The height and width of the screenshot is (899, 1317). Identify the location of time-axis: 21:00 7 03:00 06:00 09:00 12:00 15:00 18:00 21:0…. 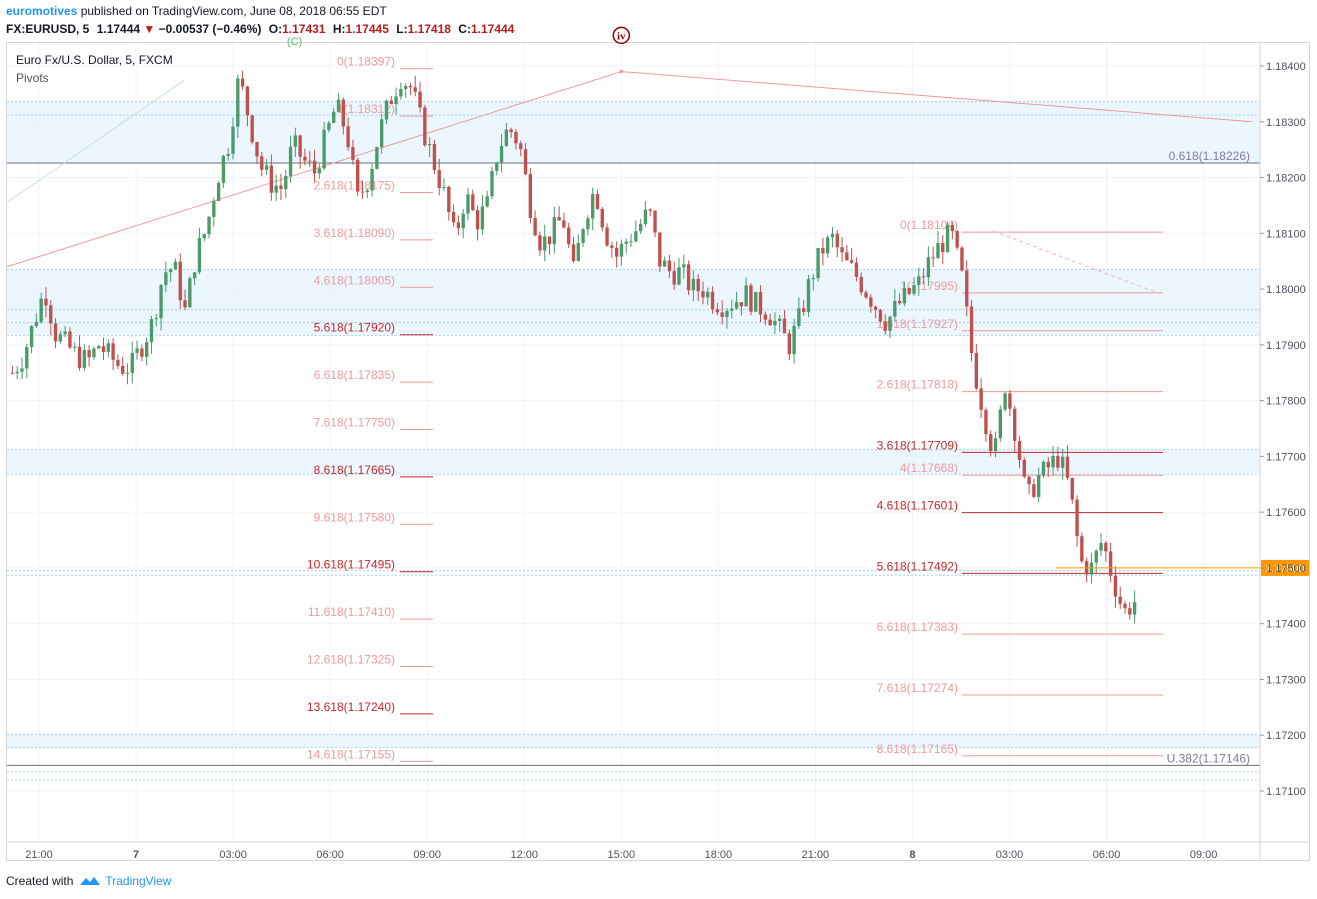
(658, 851).